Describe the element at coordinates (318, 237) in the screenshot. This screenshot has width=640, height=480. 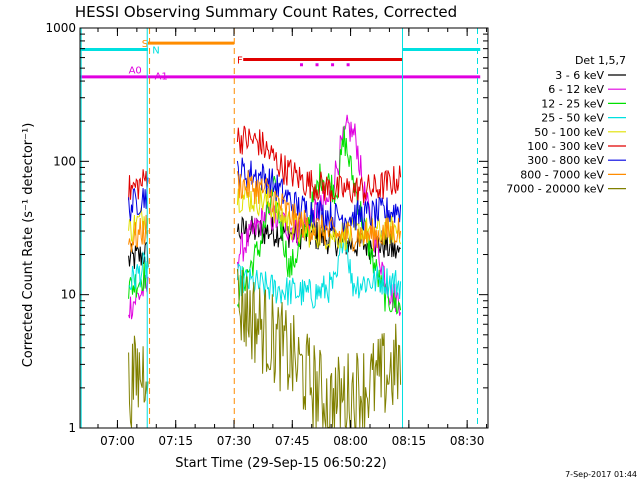
I see `series-line-3-6-kev-seg1` at that location.